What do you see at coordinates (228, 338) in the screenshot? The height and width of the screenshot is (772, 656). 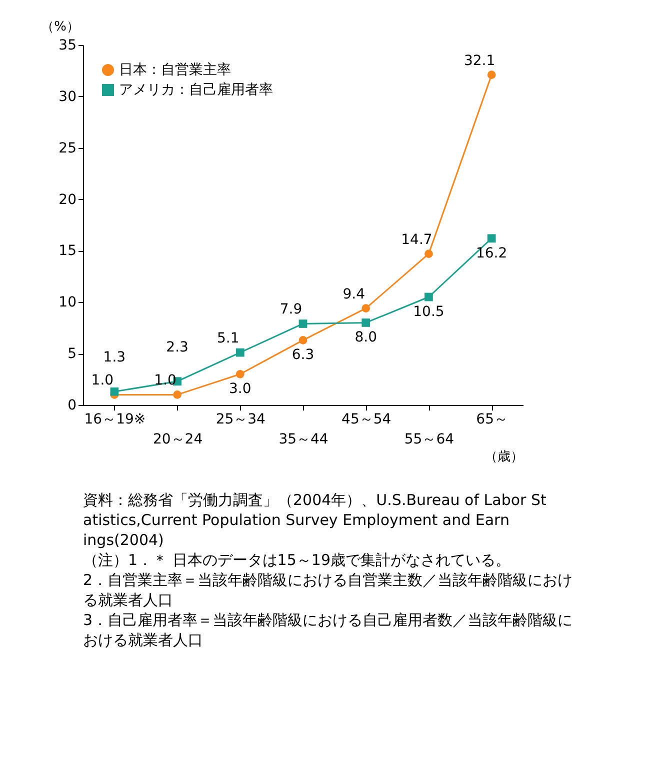 I see `data-label: 5.1` at bounding box center [228, 338].